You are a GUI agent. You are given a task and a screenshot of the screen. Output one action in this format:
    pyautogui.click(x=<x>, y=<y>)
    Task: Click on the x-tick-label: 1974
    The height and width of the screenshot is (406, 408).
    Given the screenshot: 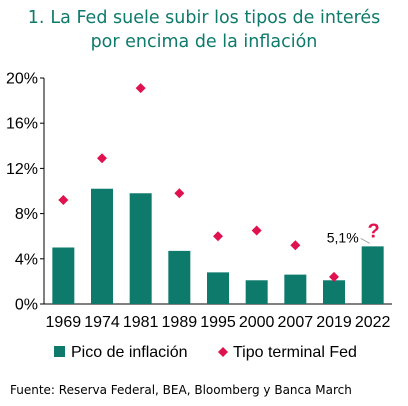 What is the action you would take?
    pyautogui.click(x=102, y=322)
    